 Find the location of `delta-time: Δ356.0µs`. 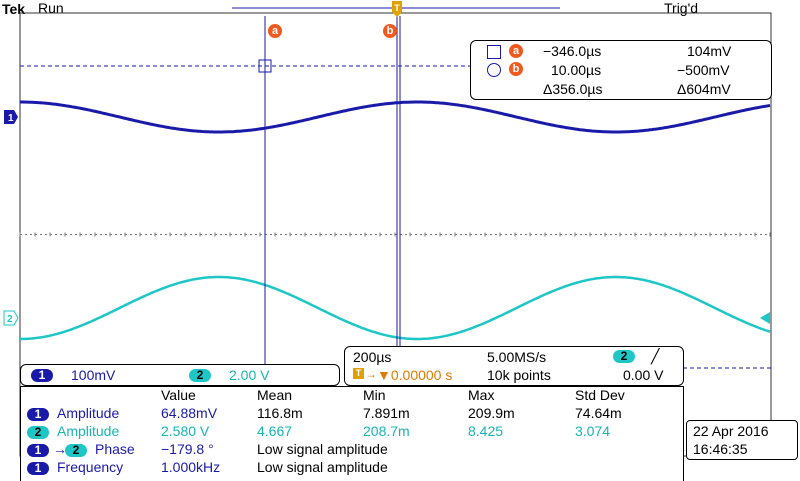

delta-time: Δ356.0µs is located at coordinates (573, 89).